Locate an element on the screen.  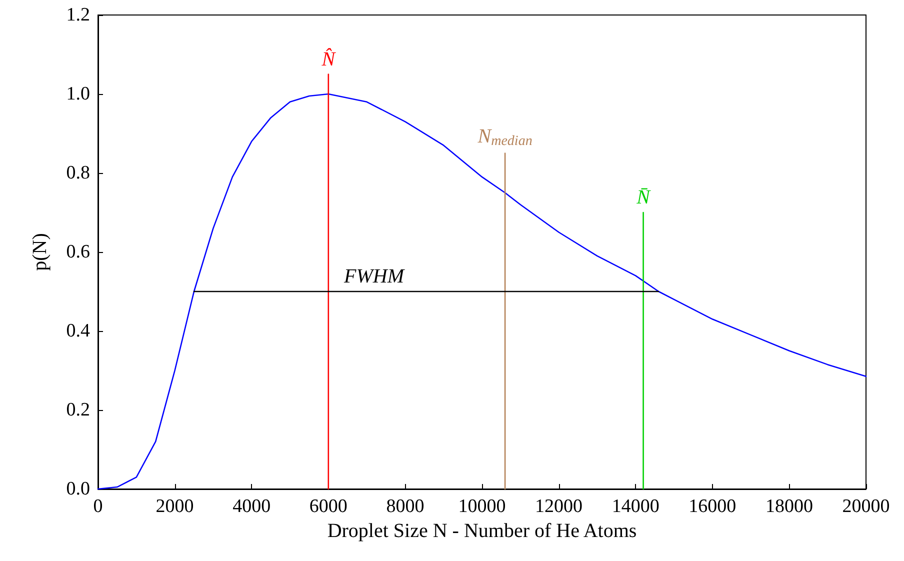
x-tick-label: 8000 is located at coordinates (405, 506).